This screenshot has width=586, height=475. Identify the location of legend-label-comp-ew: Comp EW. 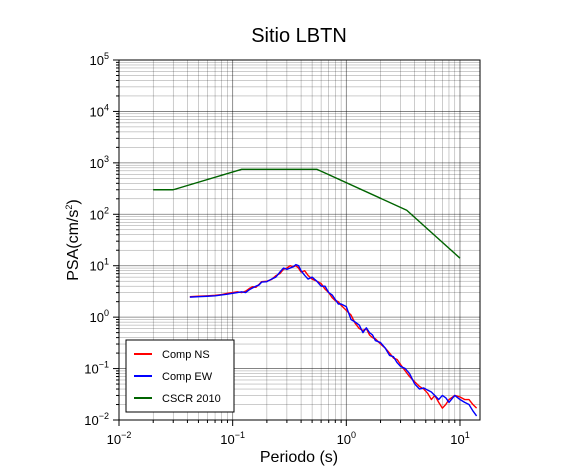
(187, 377).